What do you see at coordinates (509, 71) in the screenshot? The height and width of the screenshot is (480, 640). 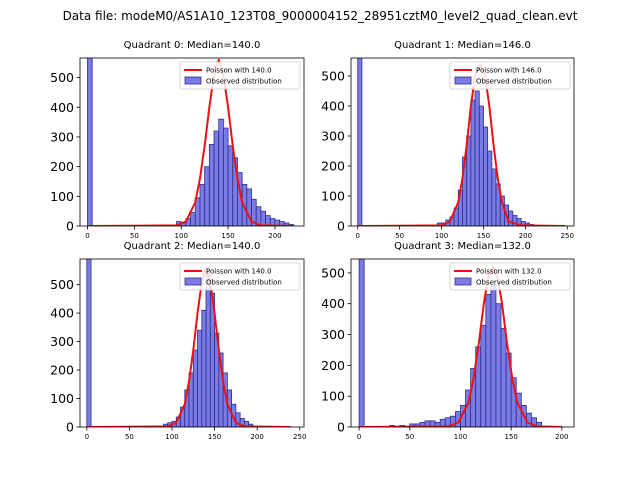 I see `legend-entry-poisson: Poisson with 146.0` at bounding box center [509, 71].